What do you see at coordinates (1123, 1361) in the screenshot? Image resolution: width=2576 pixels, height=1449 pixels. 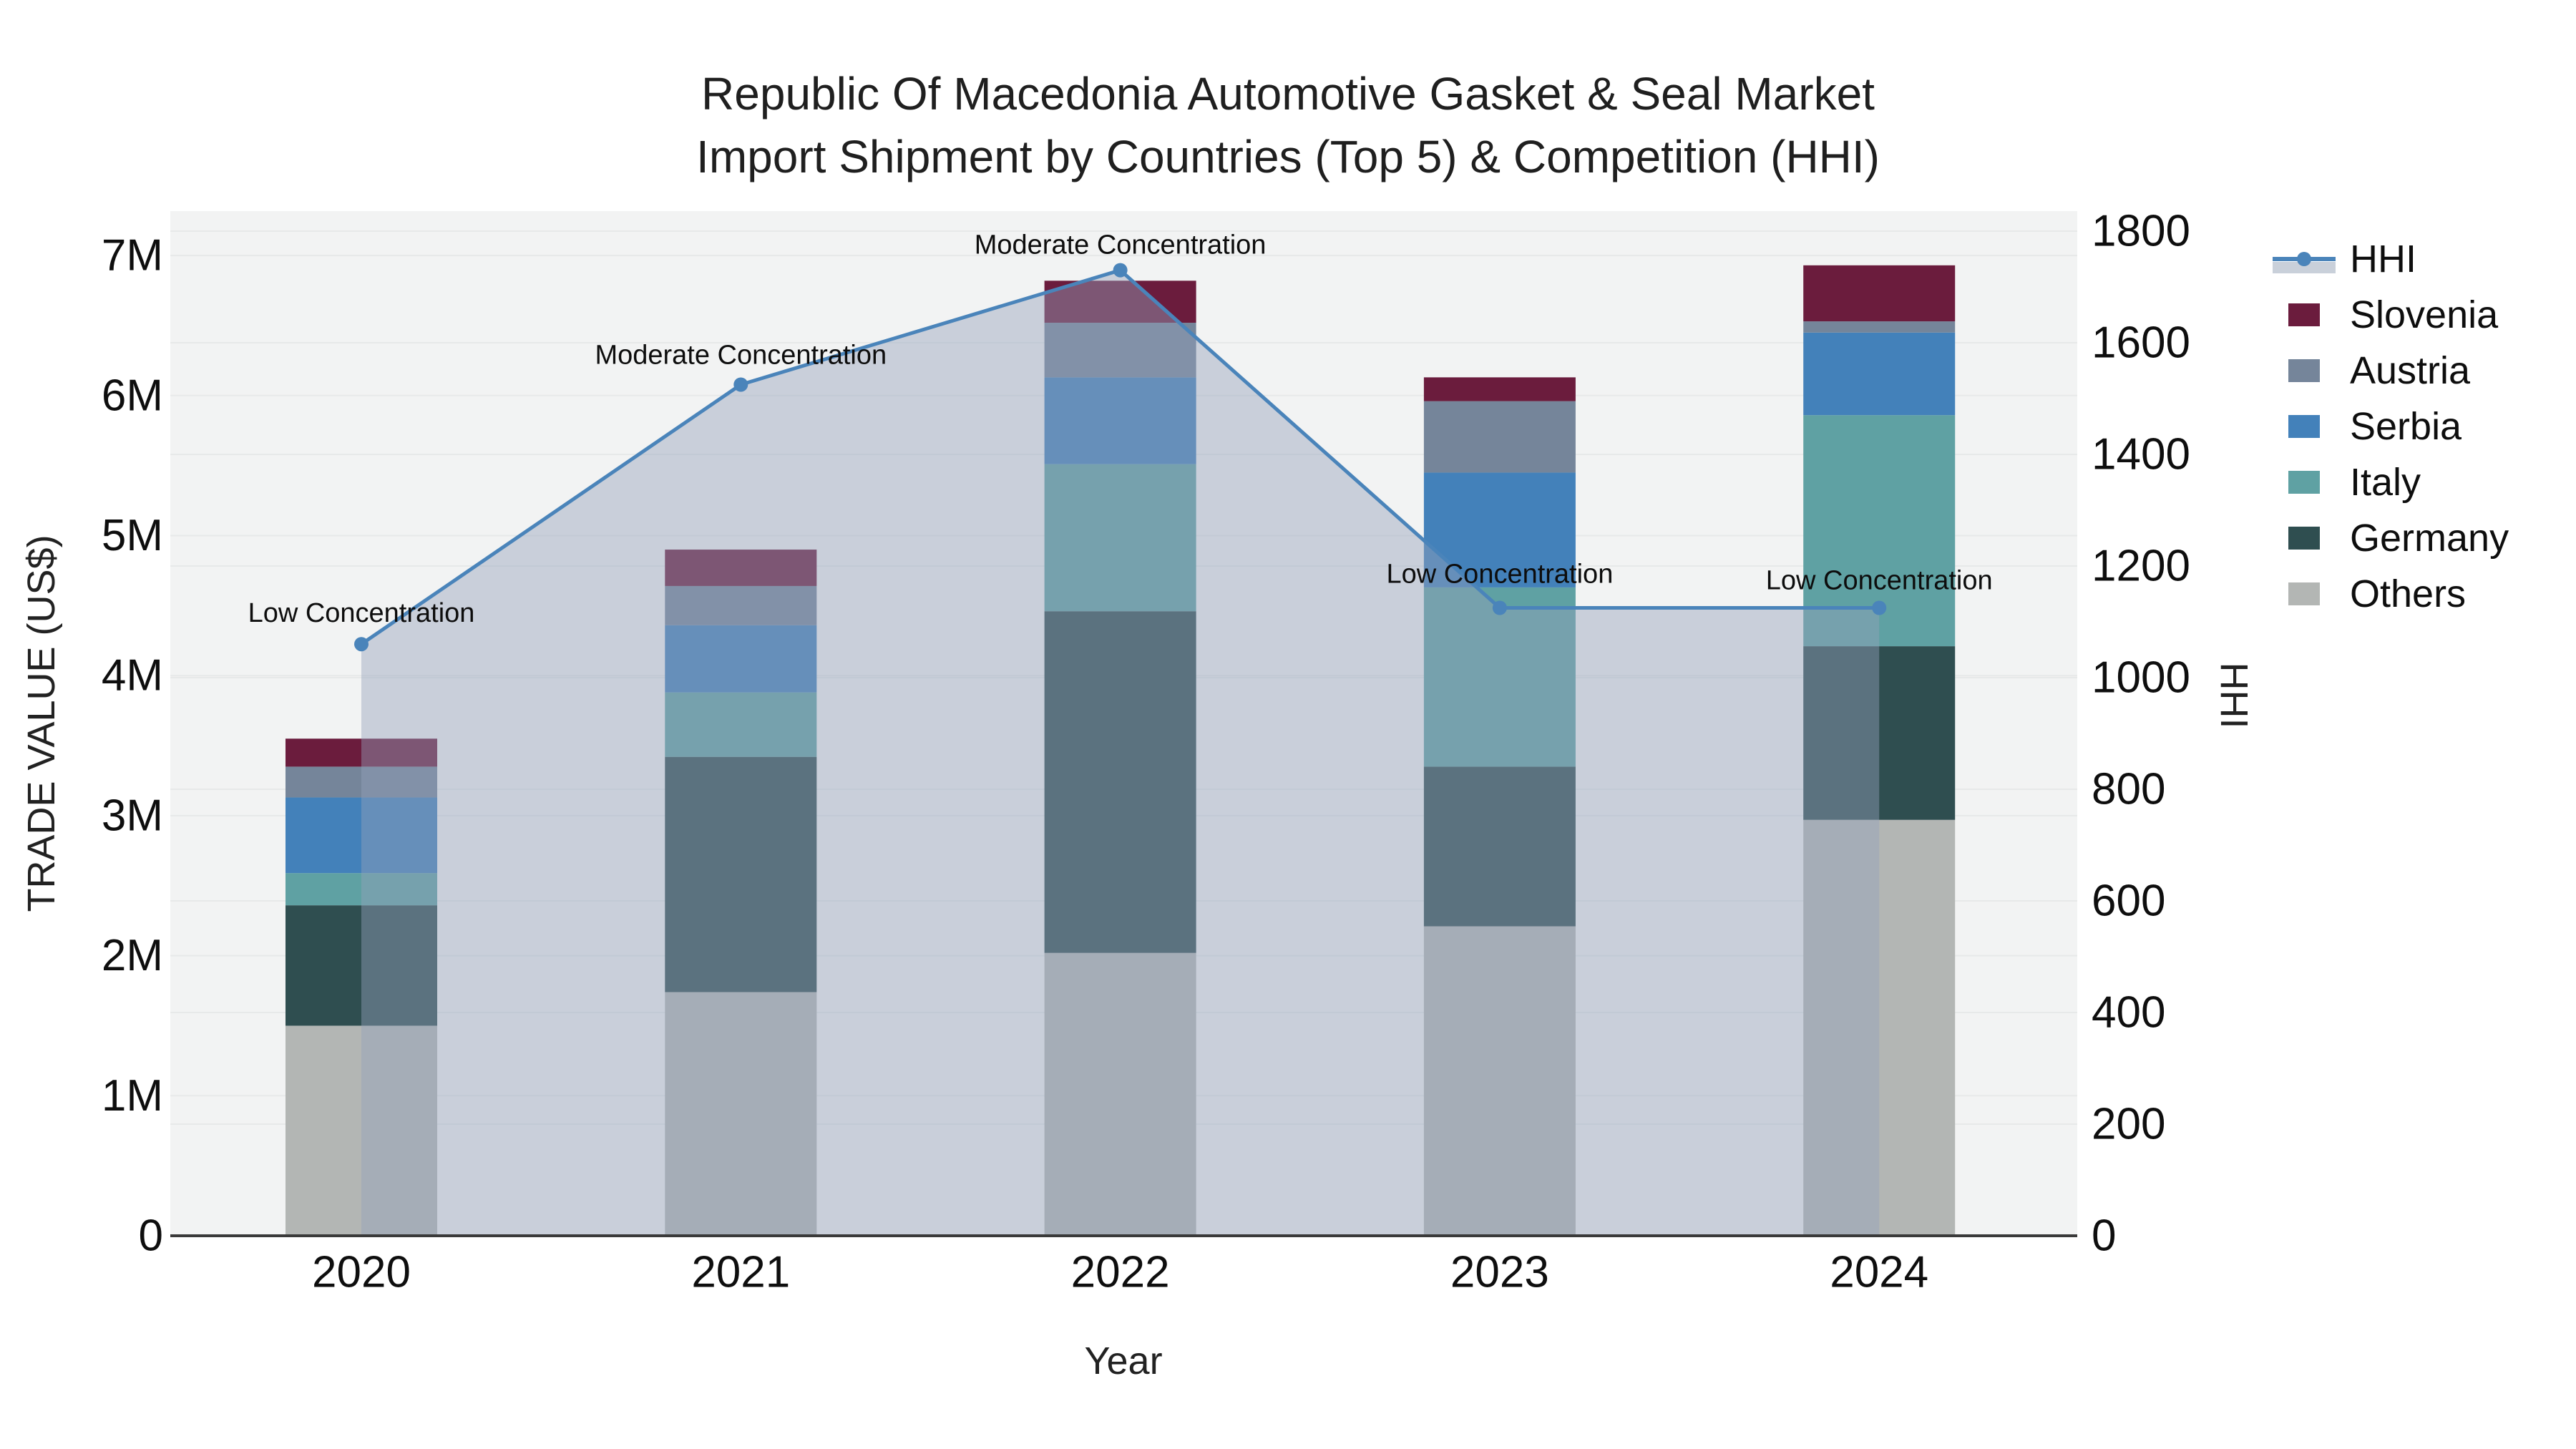 I see `x-axis-title: Year` at bounding box center [1123, 1361].